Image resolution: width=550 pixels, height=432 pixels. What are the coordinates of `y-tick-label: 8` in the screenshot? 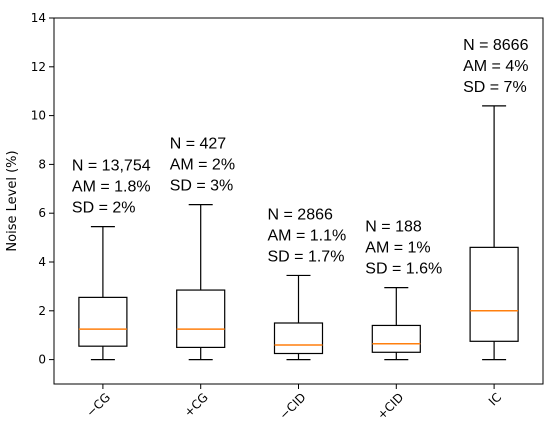 It's located at (42, 164).